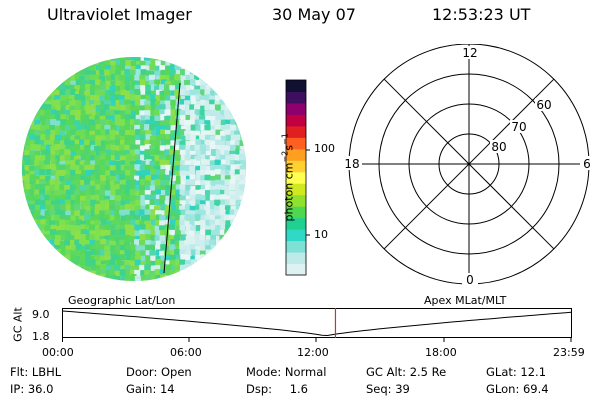 The image size is (600, 400). Describe the element at coordinates (41, 336) in the screenshot. I see `y-tick-1-8: 1.8` at that location.